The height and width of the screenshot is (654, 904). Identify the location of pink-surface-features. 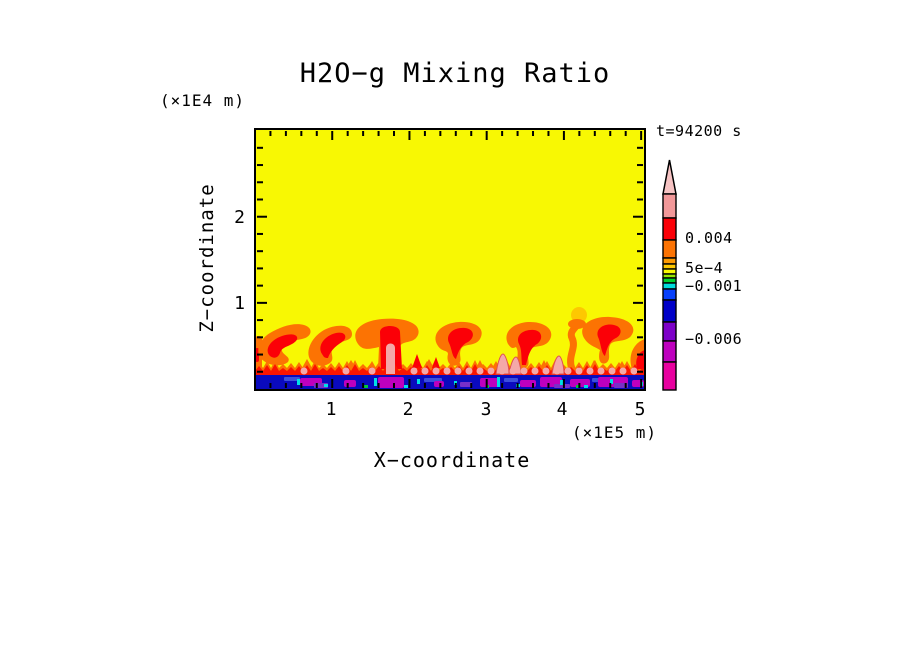
(469, 359).